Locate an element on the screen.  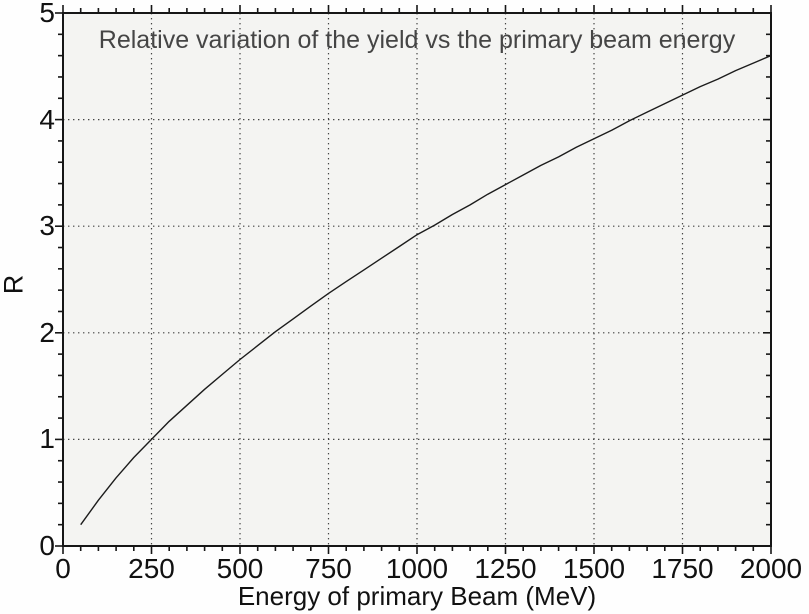
x-axis-label: Energy of primary Beam (MeV) is located at coordinates (417, 596).